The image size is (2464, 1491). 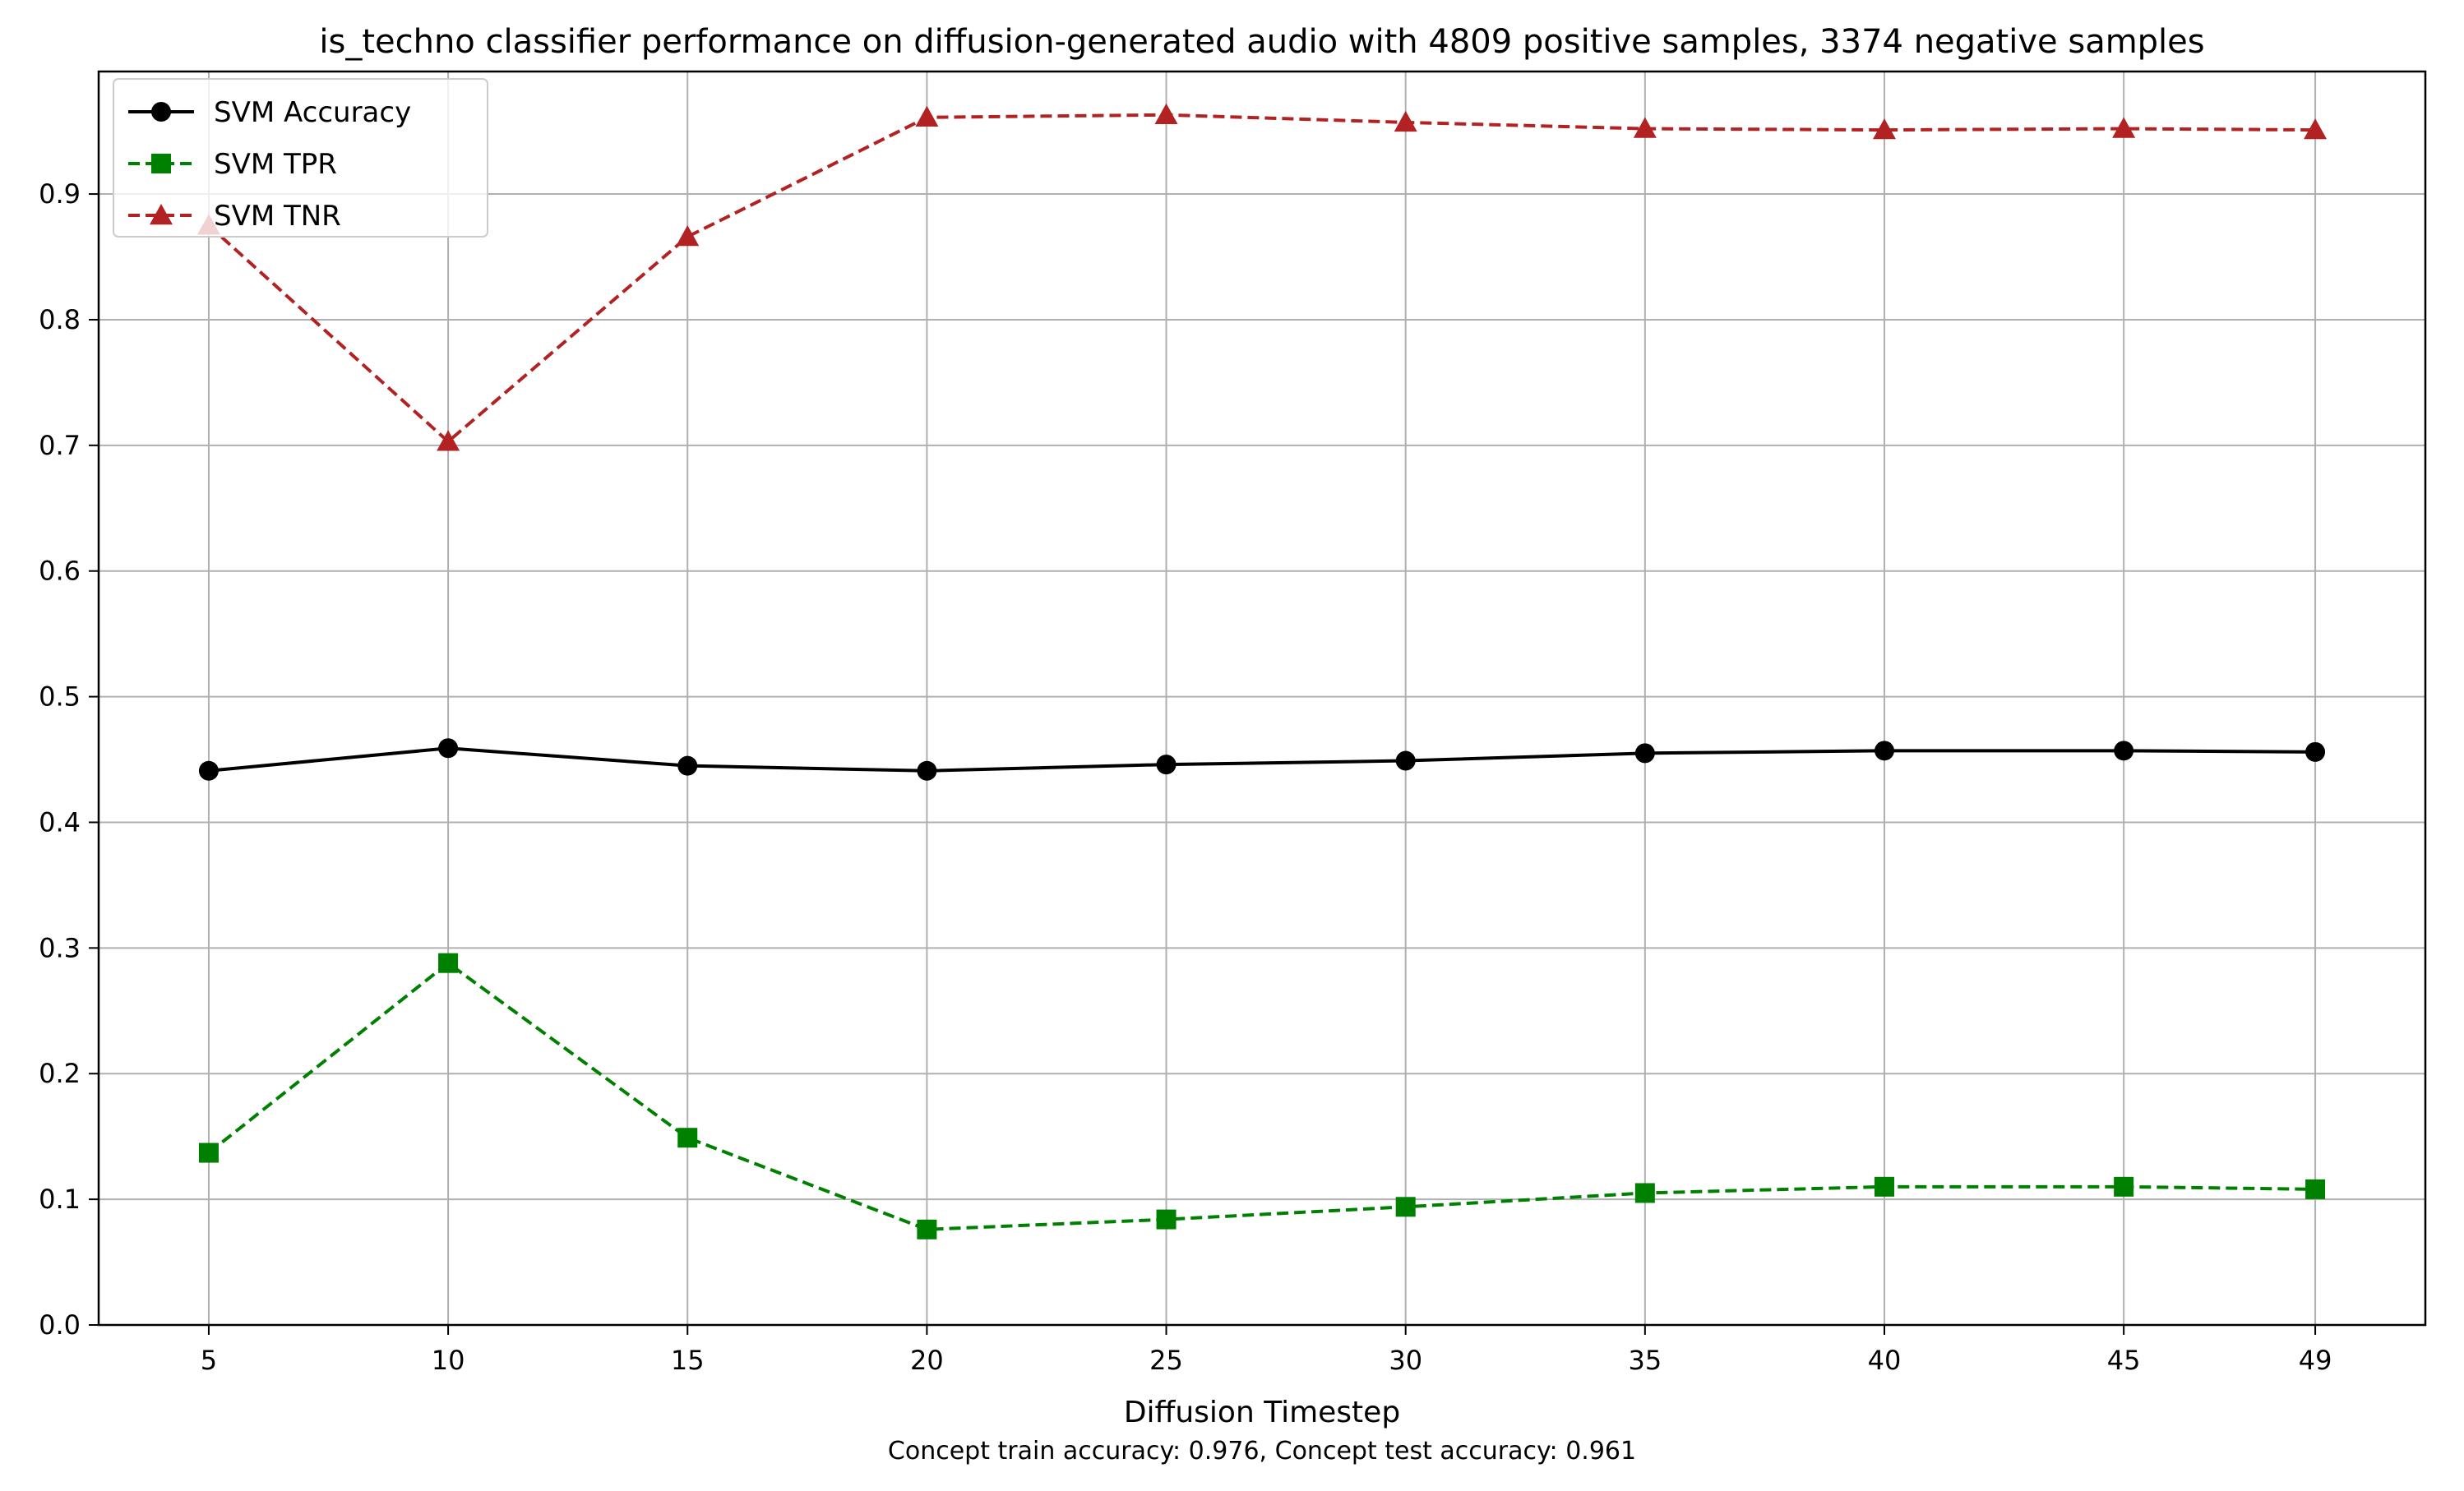 I want to click on x-tick-label: 30, so click(x=1405, y=1360).